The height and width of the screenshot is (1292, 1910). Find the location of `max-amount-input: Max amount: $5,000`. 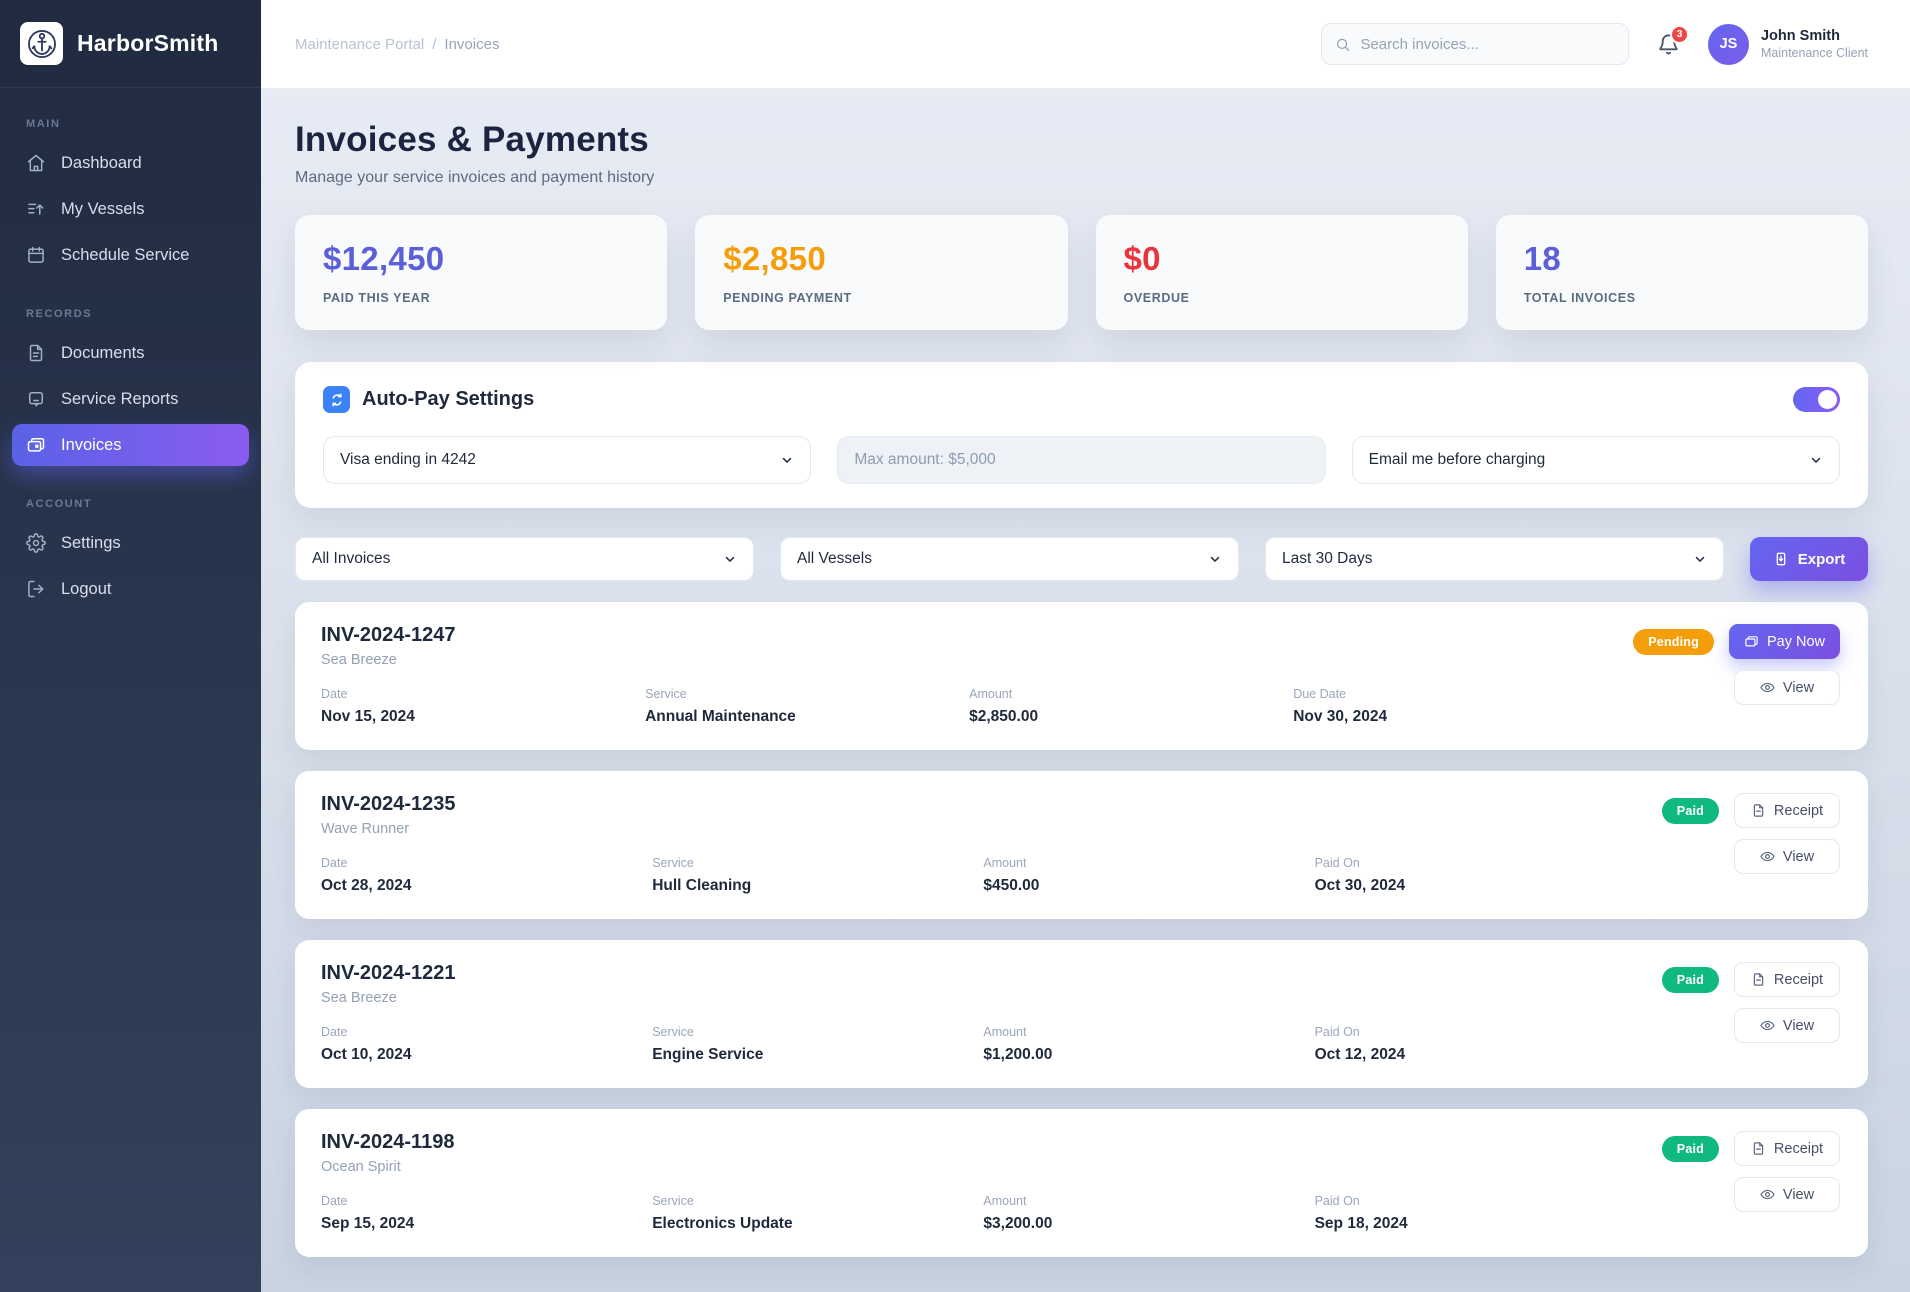

max-amount-input: Max amount: $5,000 is located at coordinates (1081, 460).